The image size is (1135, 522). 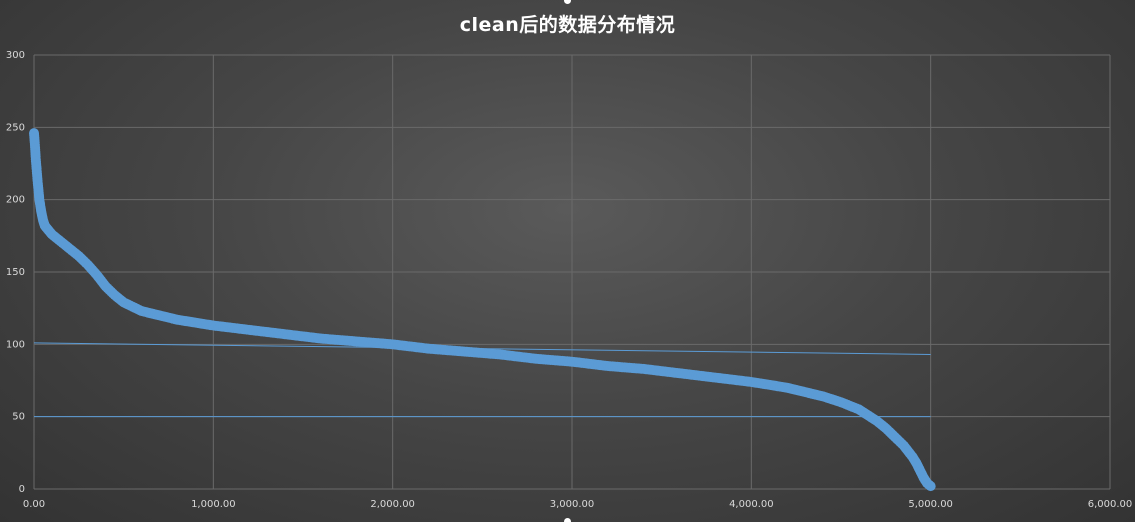 What do you see at coordinates (15, 200) in the screenshot?
I see `y-tick-label: 200` at bounding box center [15, 200].